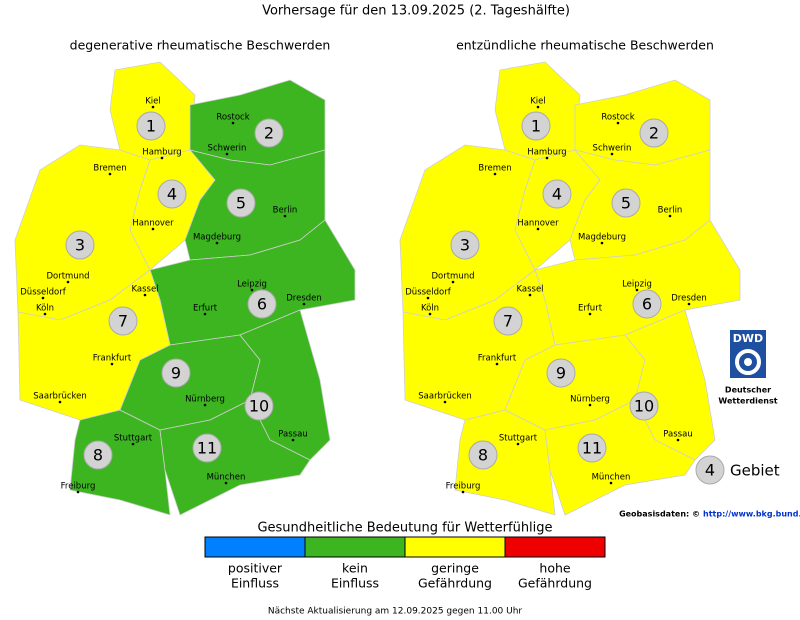 The width and height of the screenshot is (800, 620). What do you see at coordinates (611, 478) in the screenshot?
I see `city-label: München` at bounding box center [611, 478].